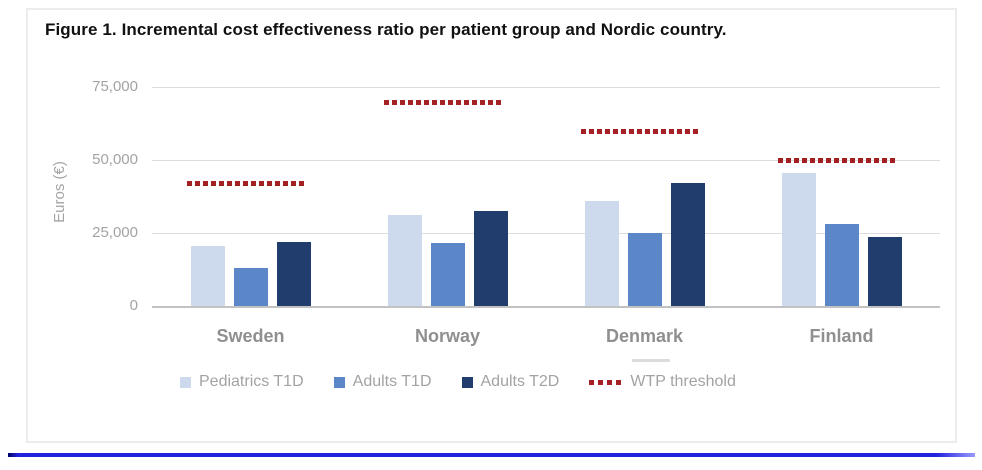 This screenshot has width=982, height=470. What do you see at coordinates (651, 360) in the screenshot?
I see `smudge-artifact` at bounding box center [651, 360].